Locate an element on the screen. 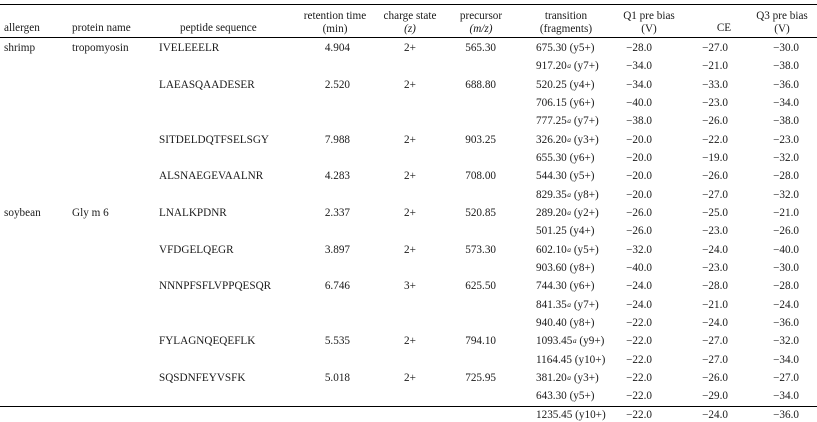  cell-q3: −26.0 is located at coordinates (786, 231).